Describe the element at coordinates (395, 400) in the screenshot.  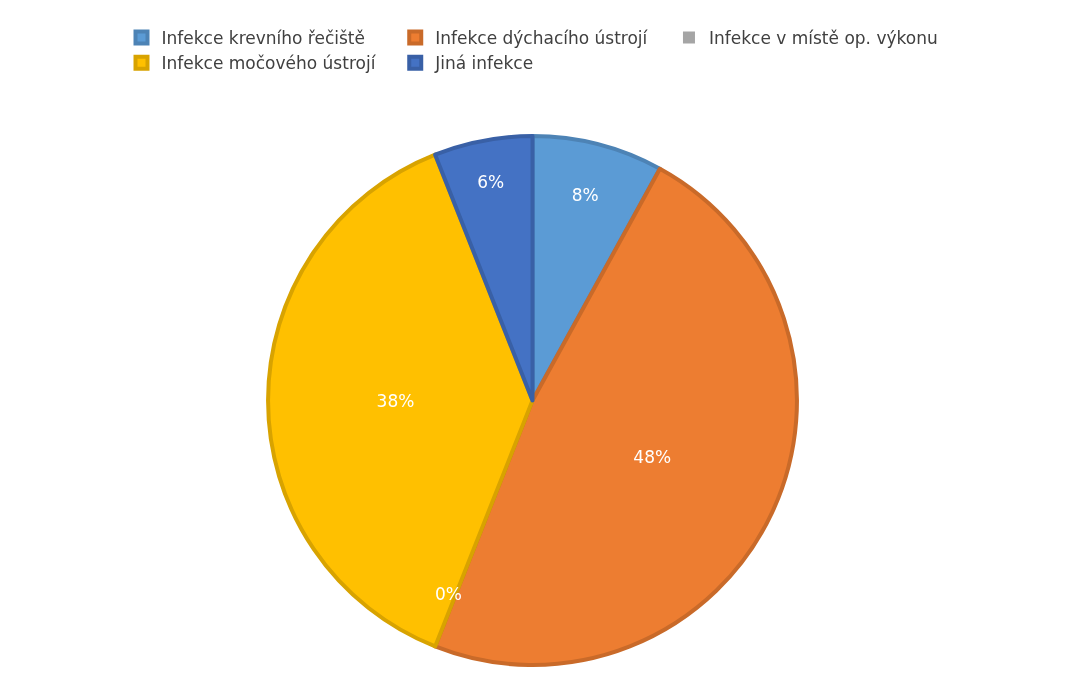
I see `data-label: 38%` at that location.